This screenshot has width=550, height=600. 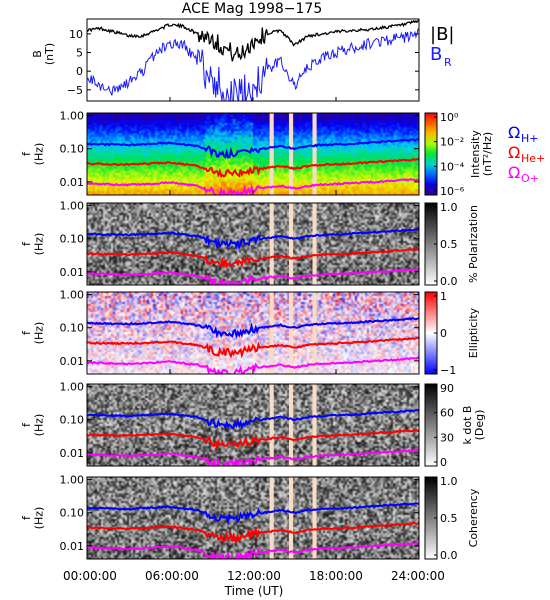 I want to click on colorbar: 1 0 −1 Ellipticity, so click(x=452, y=333).